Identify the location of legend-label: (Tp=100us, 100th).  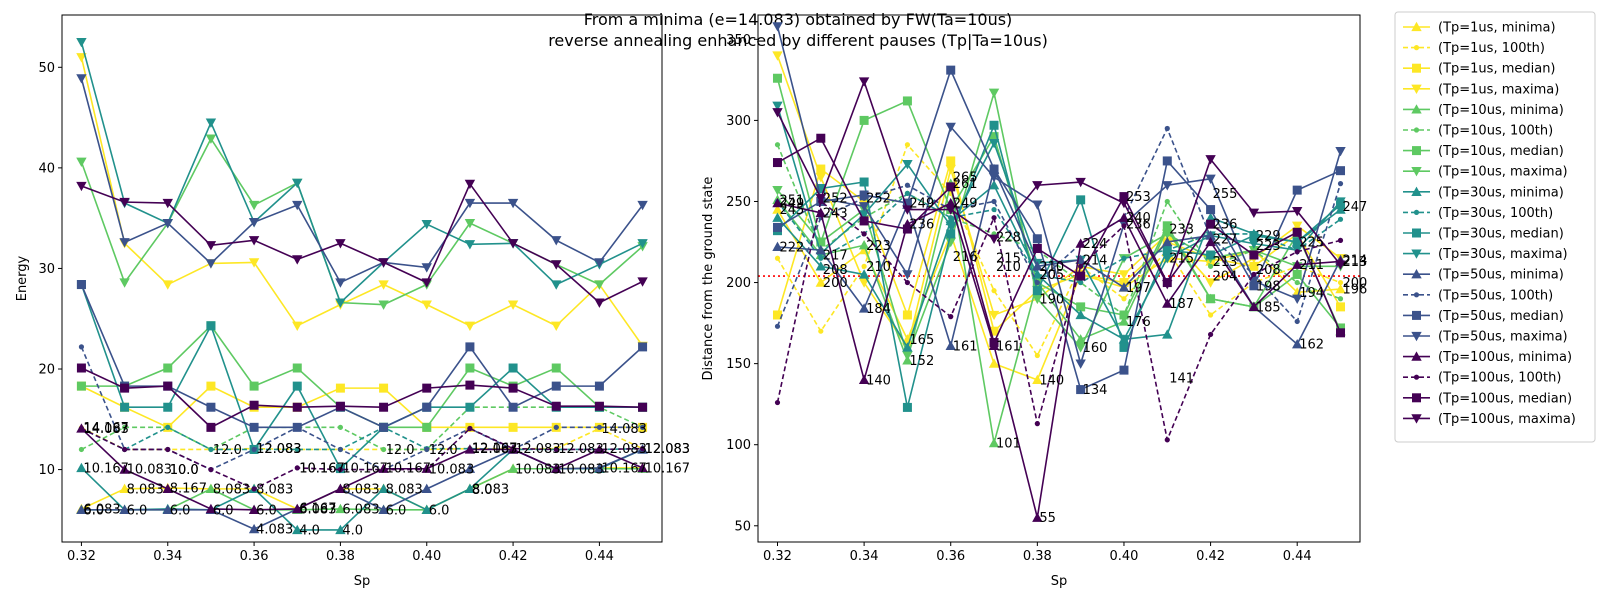
(1499, 378).